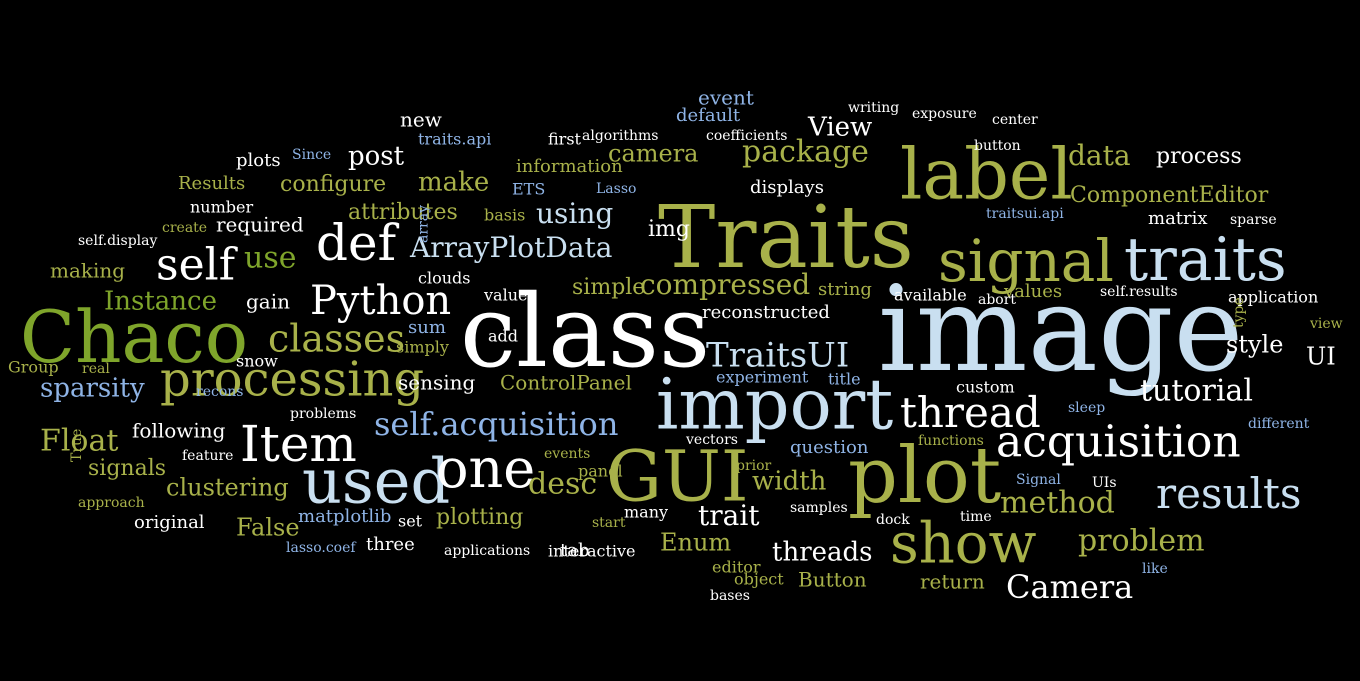 This screenshot has height=681, width=1360. What do you see at coordinates (505, 215) in the screenshot?
I see `word-basis: basis` at bounding box center [505, 215].